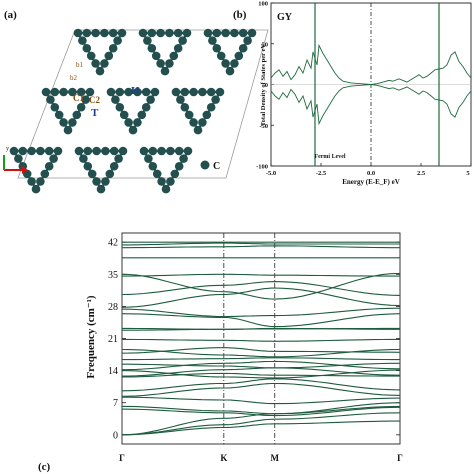  Describe the element at coordinates (122, 458) in the screenshot. I see `band-xtick-label: Γ` at that location.